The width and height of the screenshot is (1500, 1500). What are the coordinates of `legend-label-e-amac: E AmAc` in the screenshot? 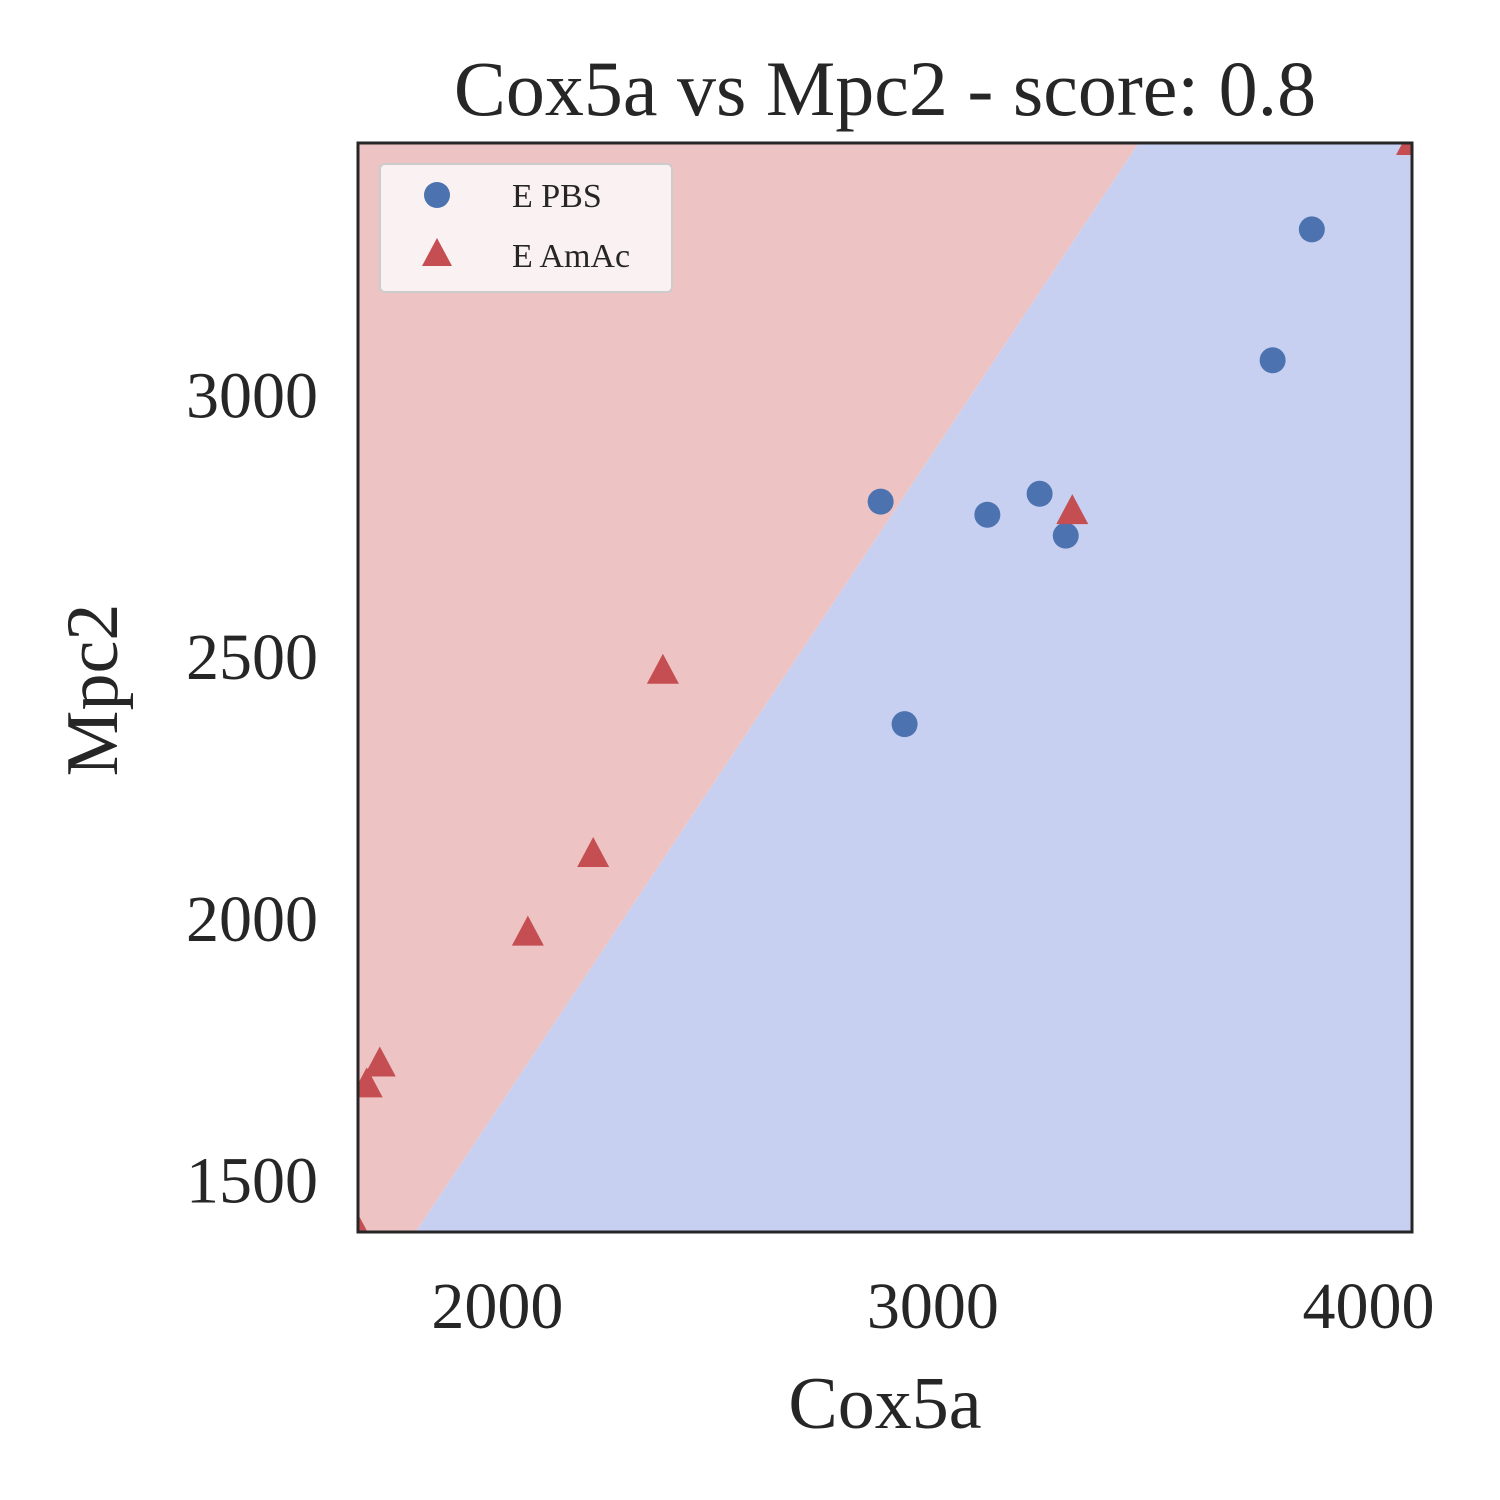 It's located at (571, 256).